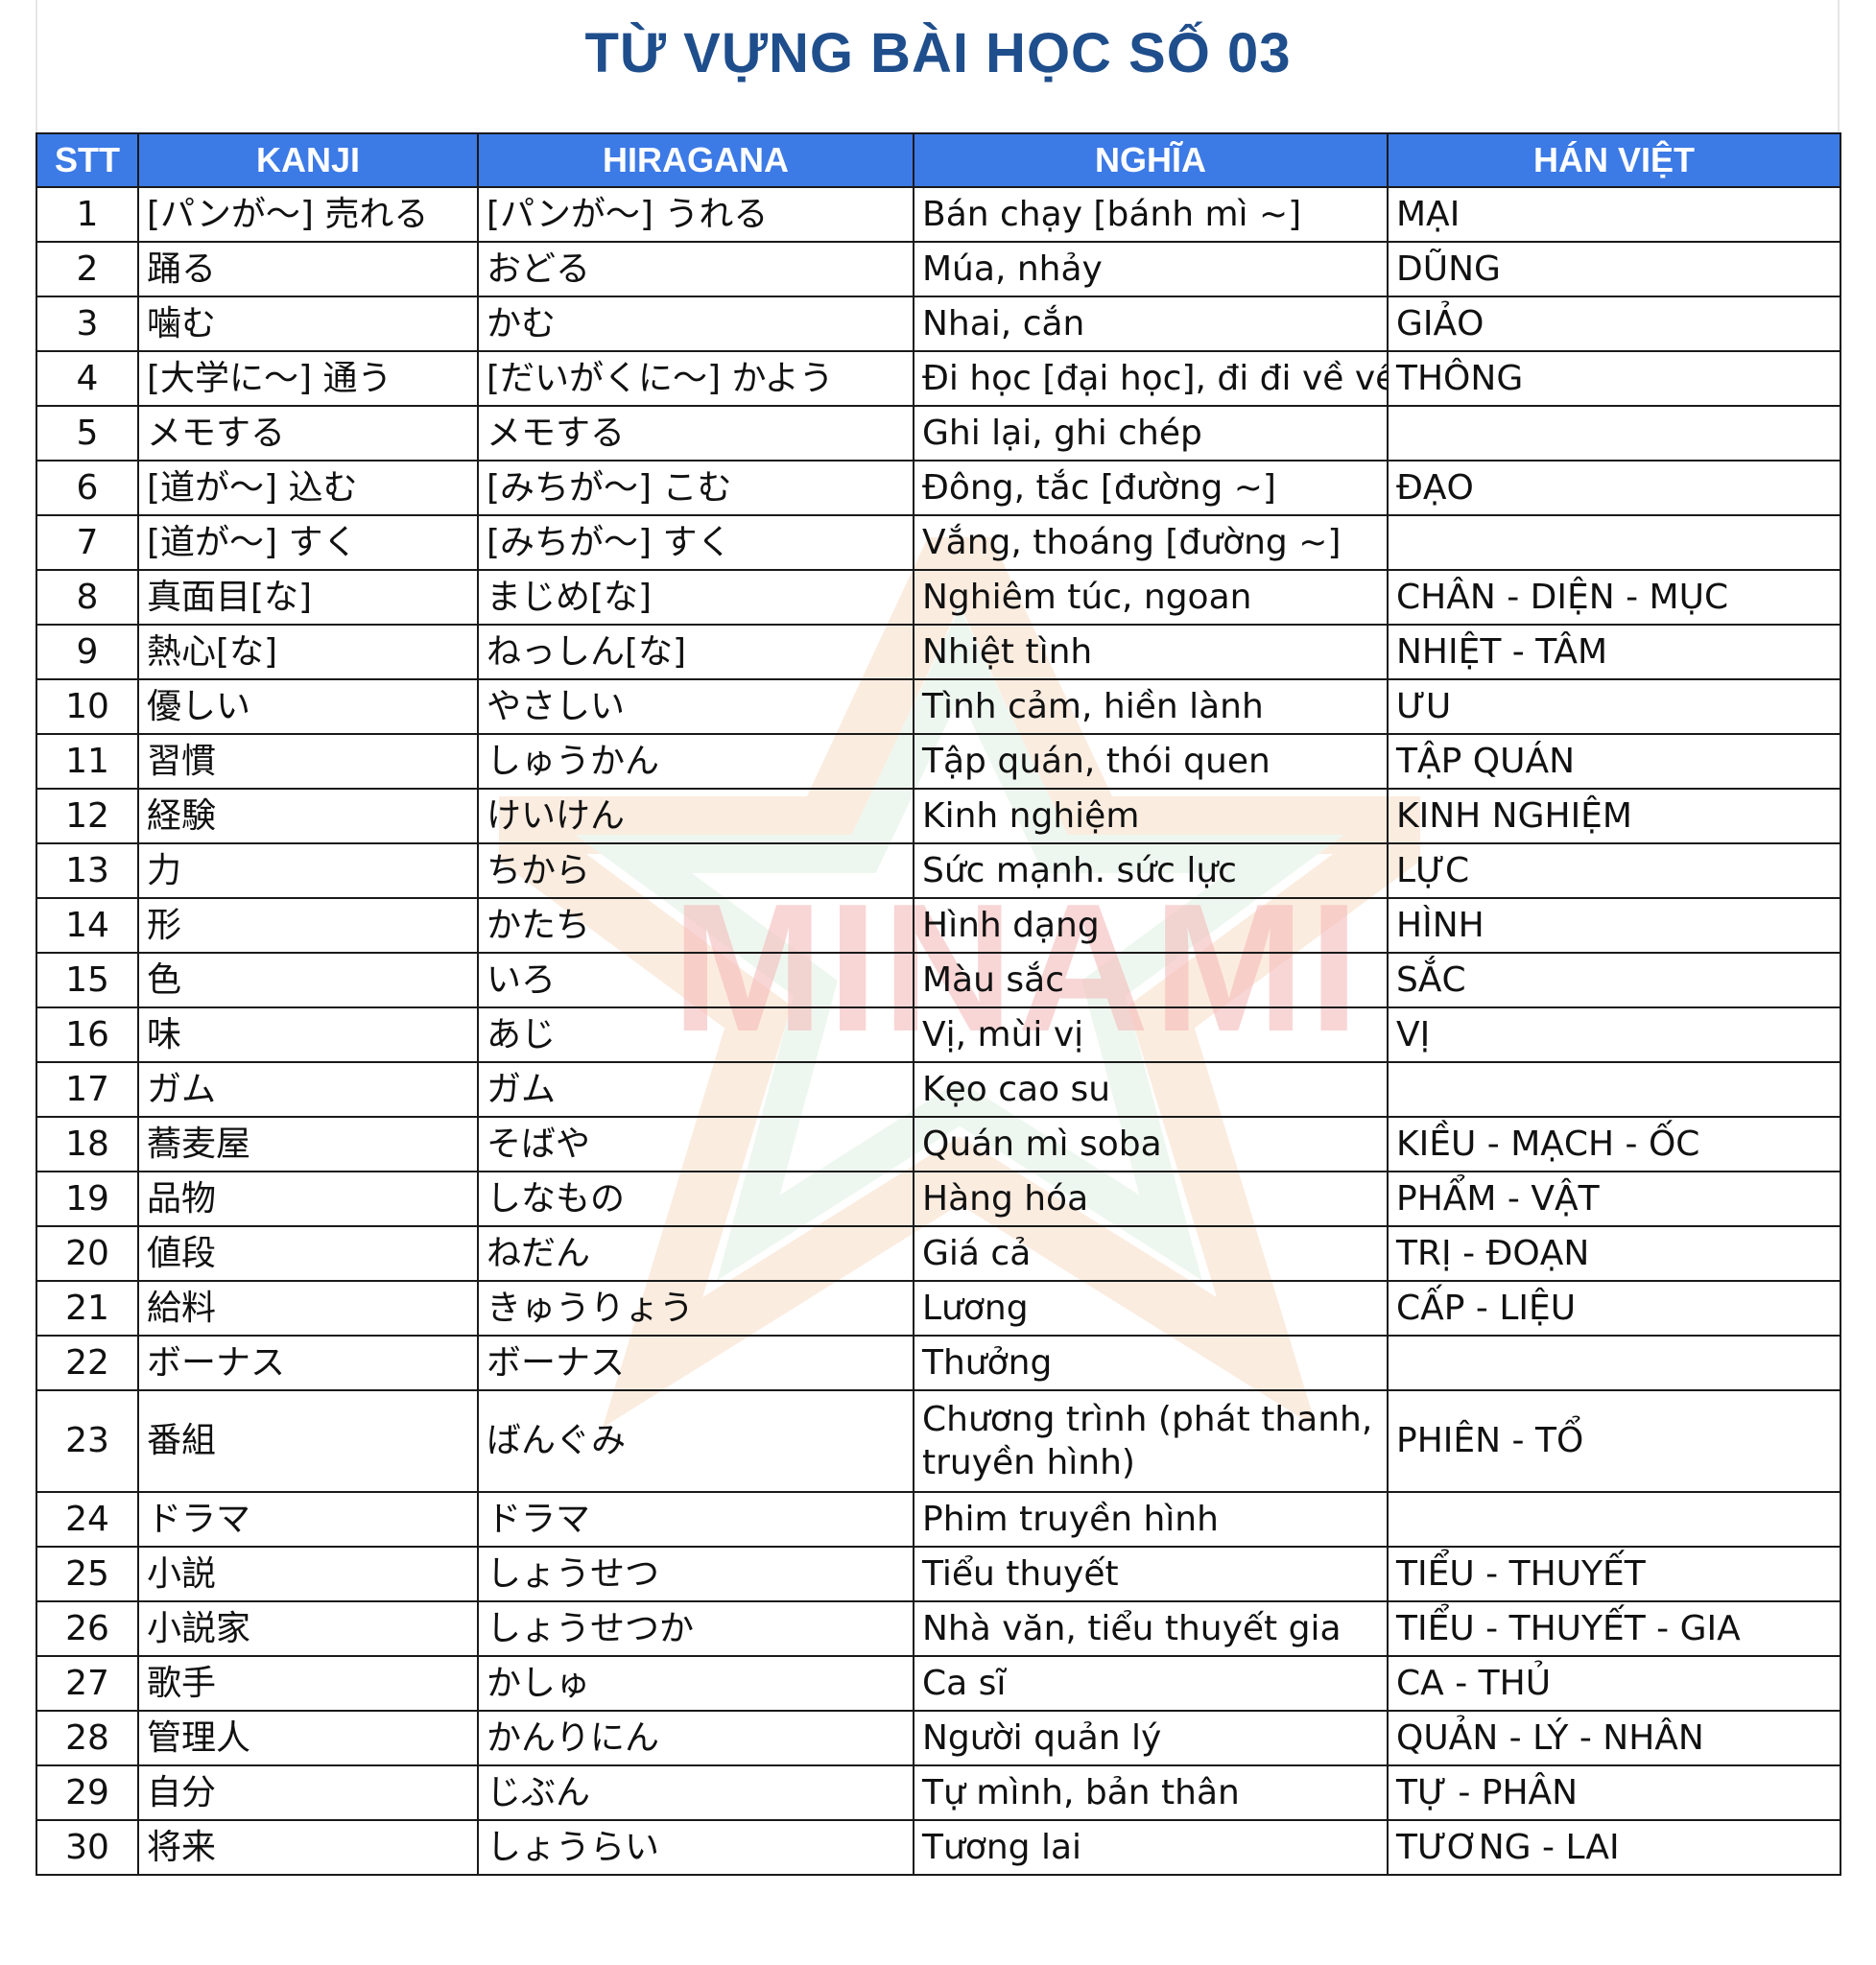 Image resolution: width=1876 pixels, height=1965 pixels. Describe the element at coordinates (308, 1628) in the screenshot. I see `cell-kanji: 小説家` at that location.